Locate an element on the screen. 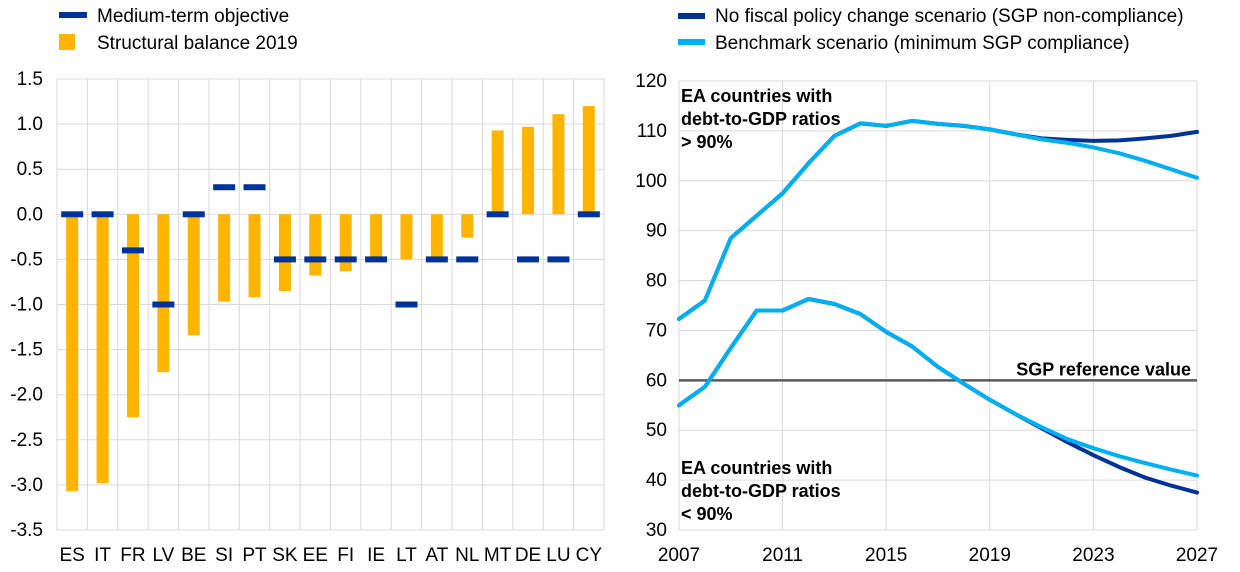 The height and width of the screenshot is (572, 1240). benchmark-high-line is located at coordinates (938, 219).